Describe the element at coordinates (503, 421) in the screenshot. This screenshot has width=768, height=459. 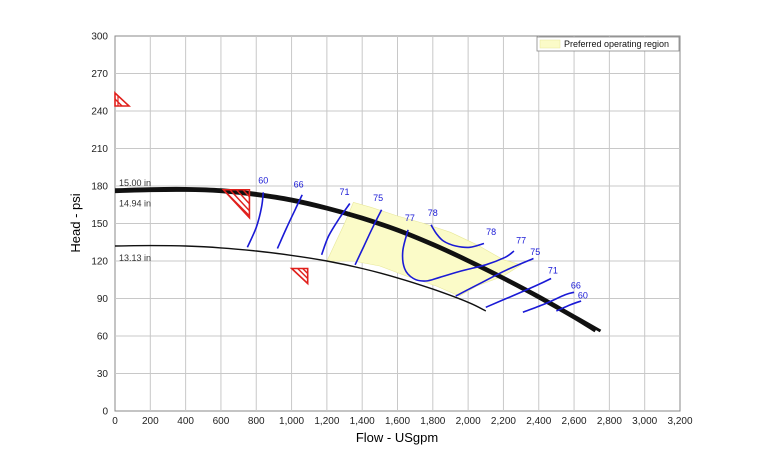
I see `x-tick-label: 2,200` at that location.